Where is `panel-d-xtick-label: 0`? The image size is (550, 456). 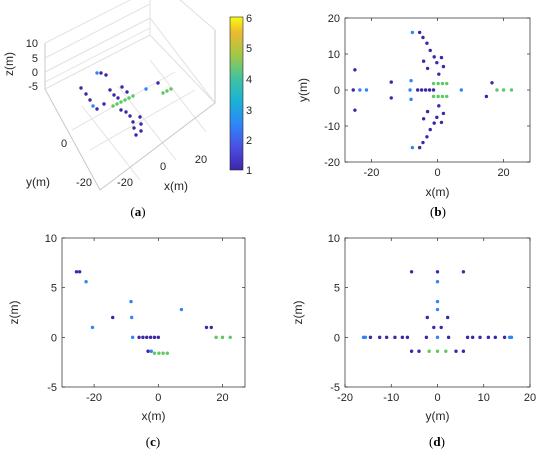
panel-d-xtick-label: 0 is located at coordinates (437, 398).